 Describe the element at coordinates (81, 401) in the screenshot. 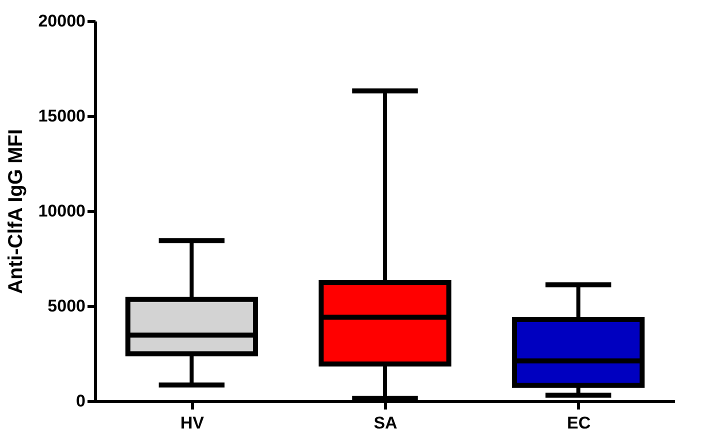

I see `y-tick-label: 0` at that location.